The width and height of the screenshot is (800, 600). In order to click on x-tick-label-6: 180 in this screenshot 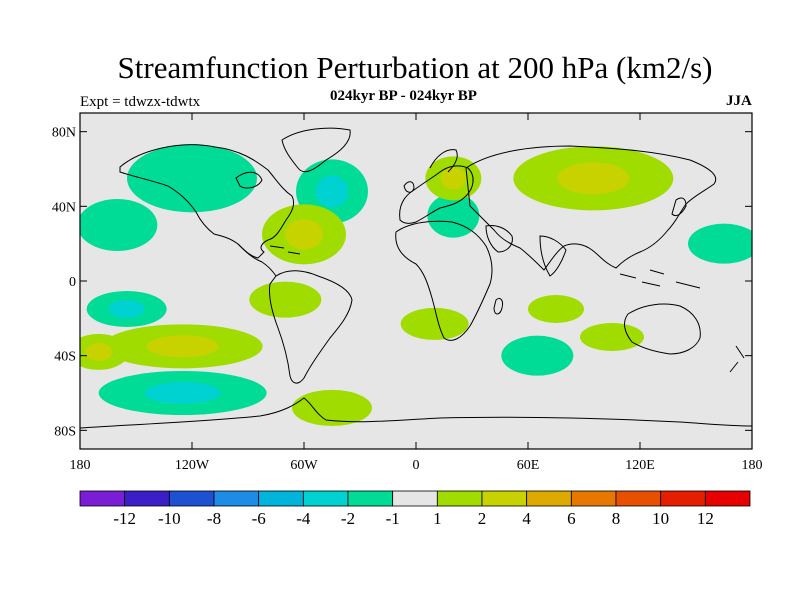, I will do `click(752, 465)`.